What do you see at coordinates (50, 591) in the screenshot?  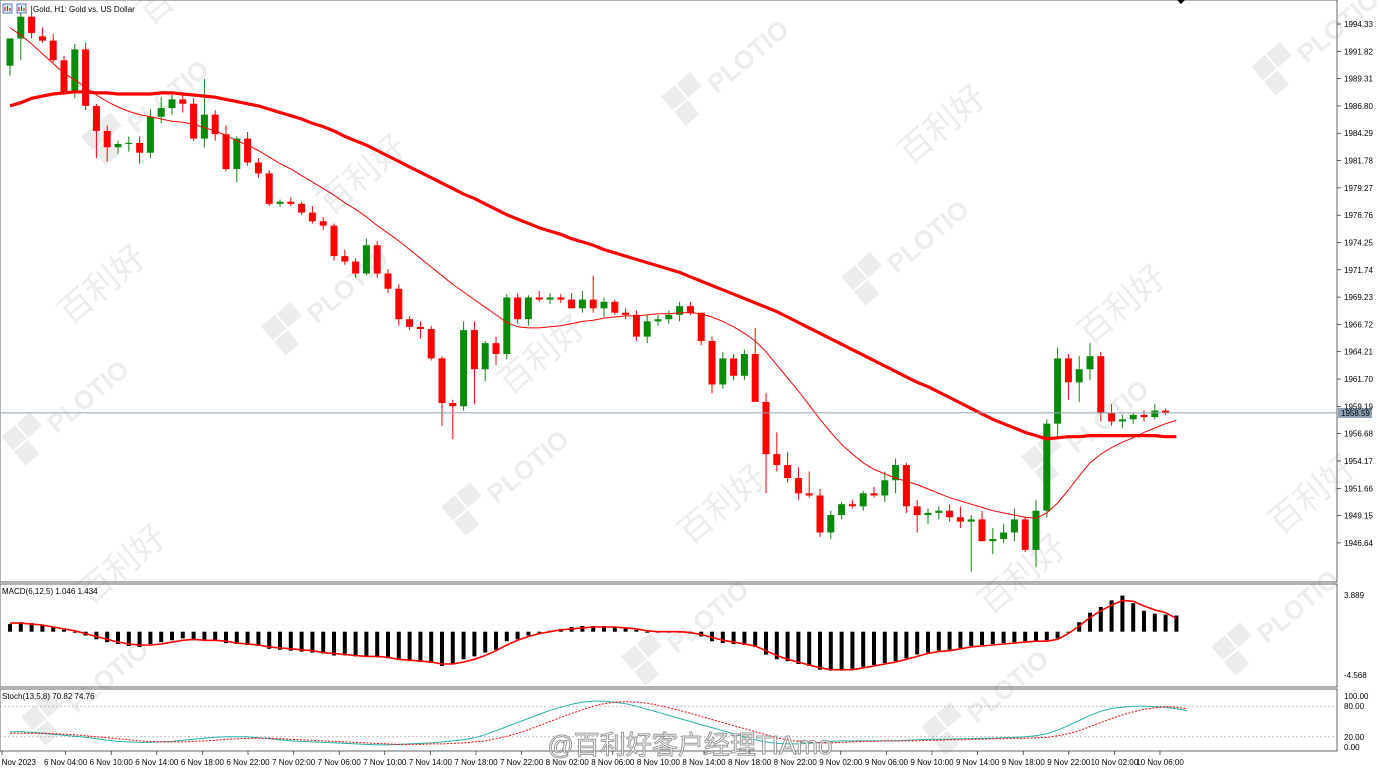 I see `macd-label: MACD(6,12,5) 1.046 1.434` at bounding box center [50, 591].